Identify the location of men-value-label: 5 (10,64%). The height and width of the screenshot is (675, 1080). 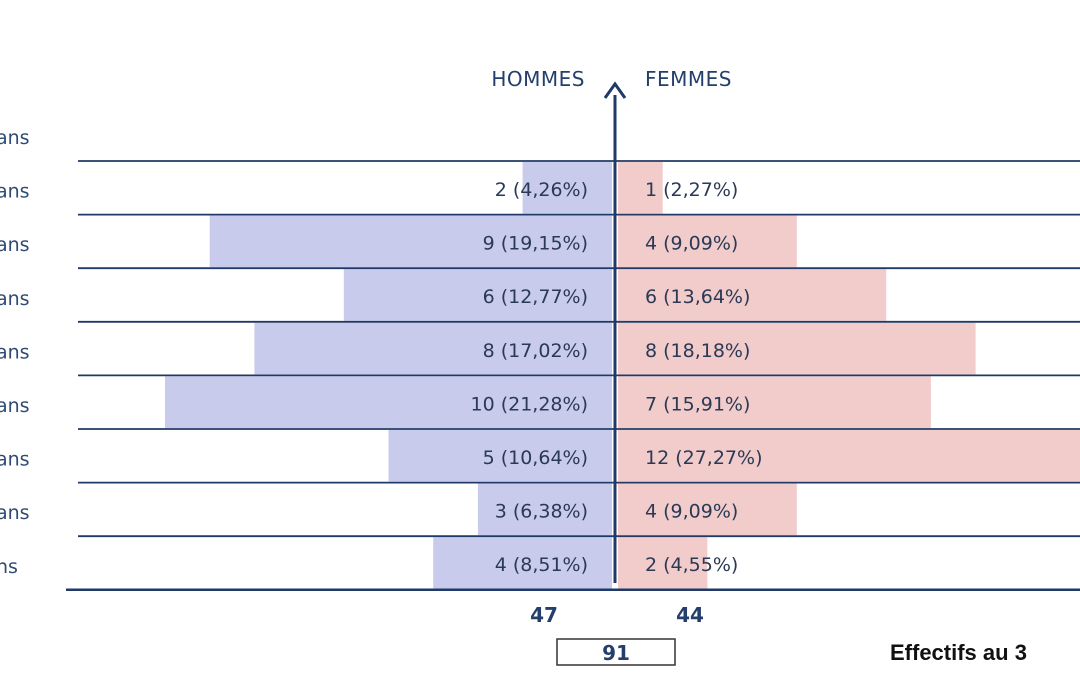
(535, 458).